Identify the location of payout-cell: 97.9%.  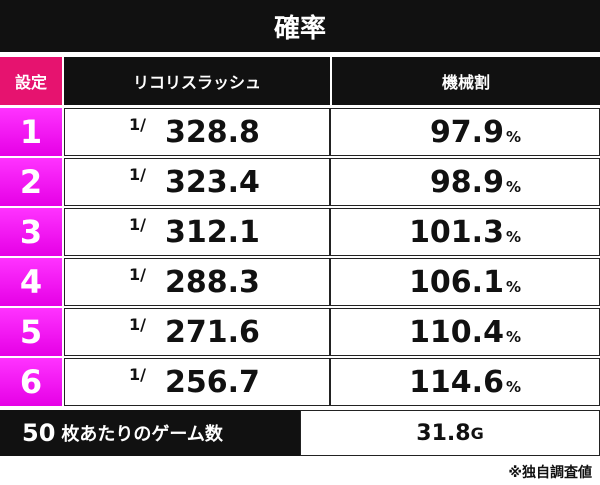
(465, 132).